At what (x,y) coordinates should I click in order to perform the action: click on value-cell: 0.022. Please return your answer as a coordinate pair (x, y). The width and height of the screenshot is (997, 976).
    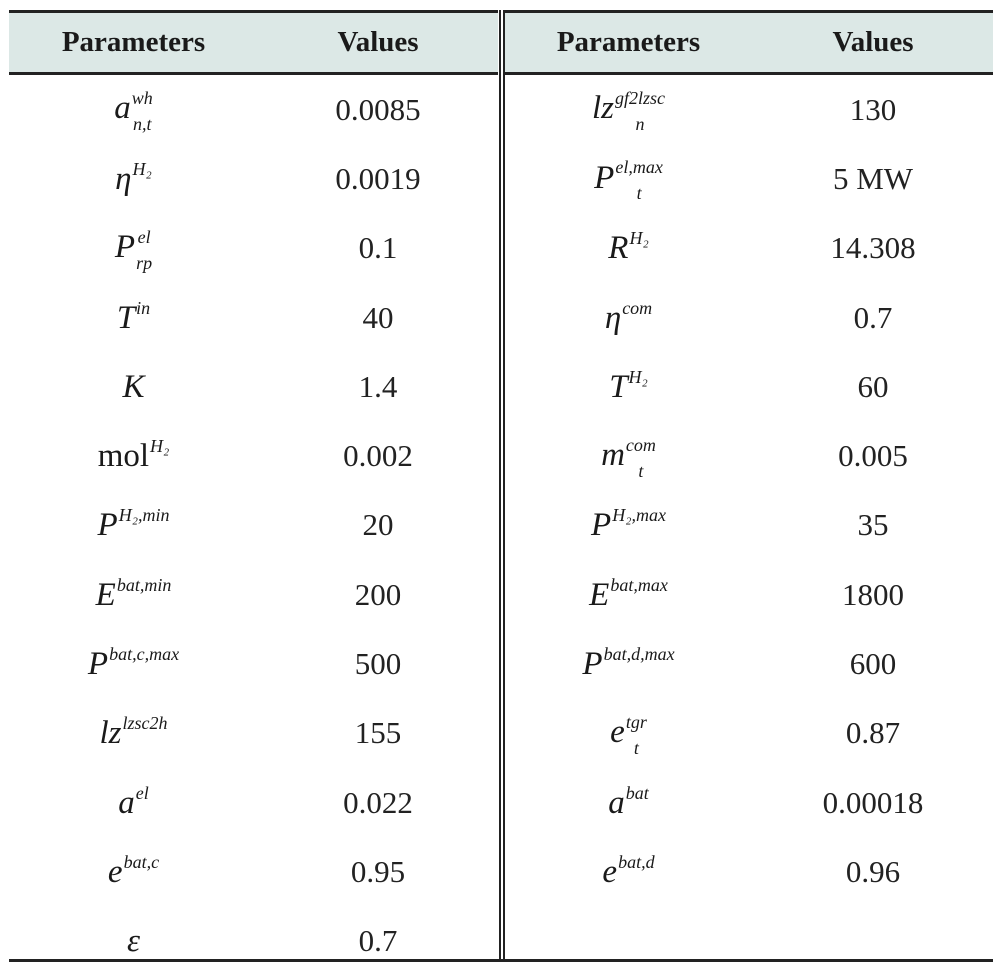
    Looking at the image, I should click on (378, 802).